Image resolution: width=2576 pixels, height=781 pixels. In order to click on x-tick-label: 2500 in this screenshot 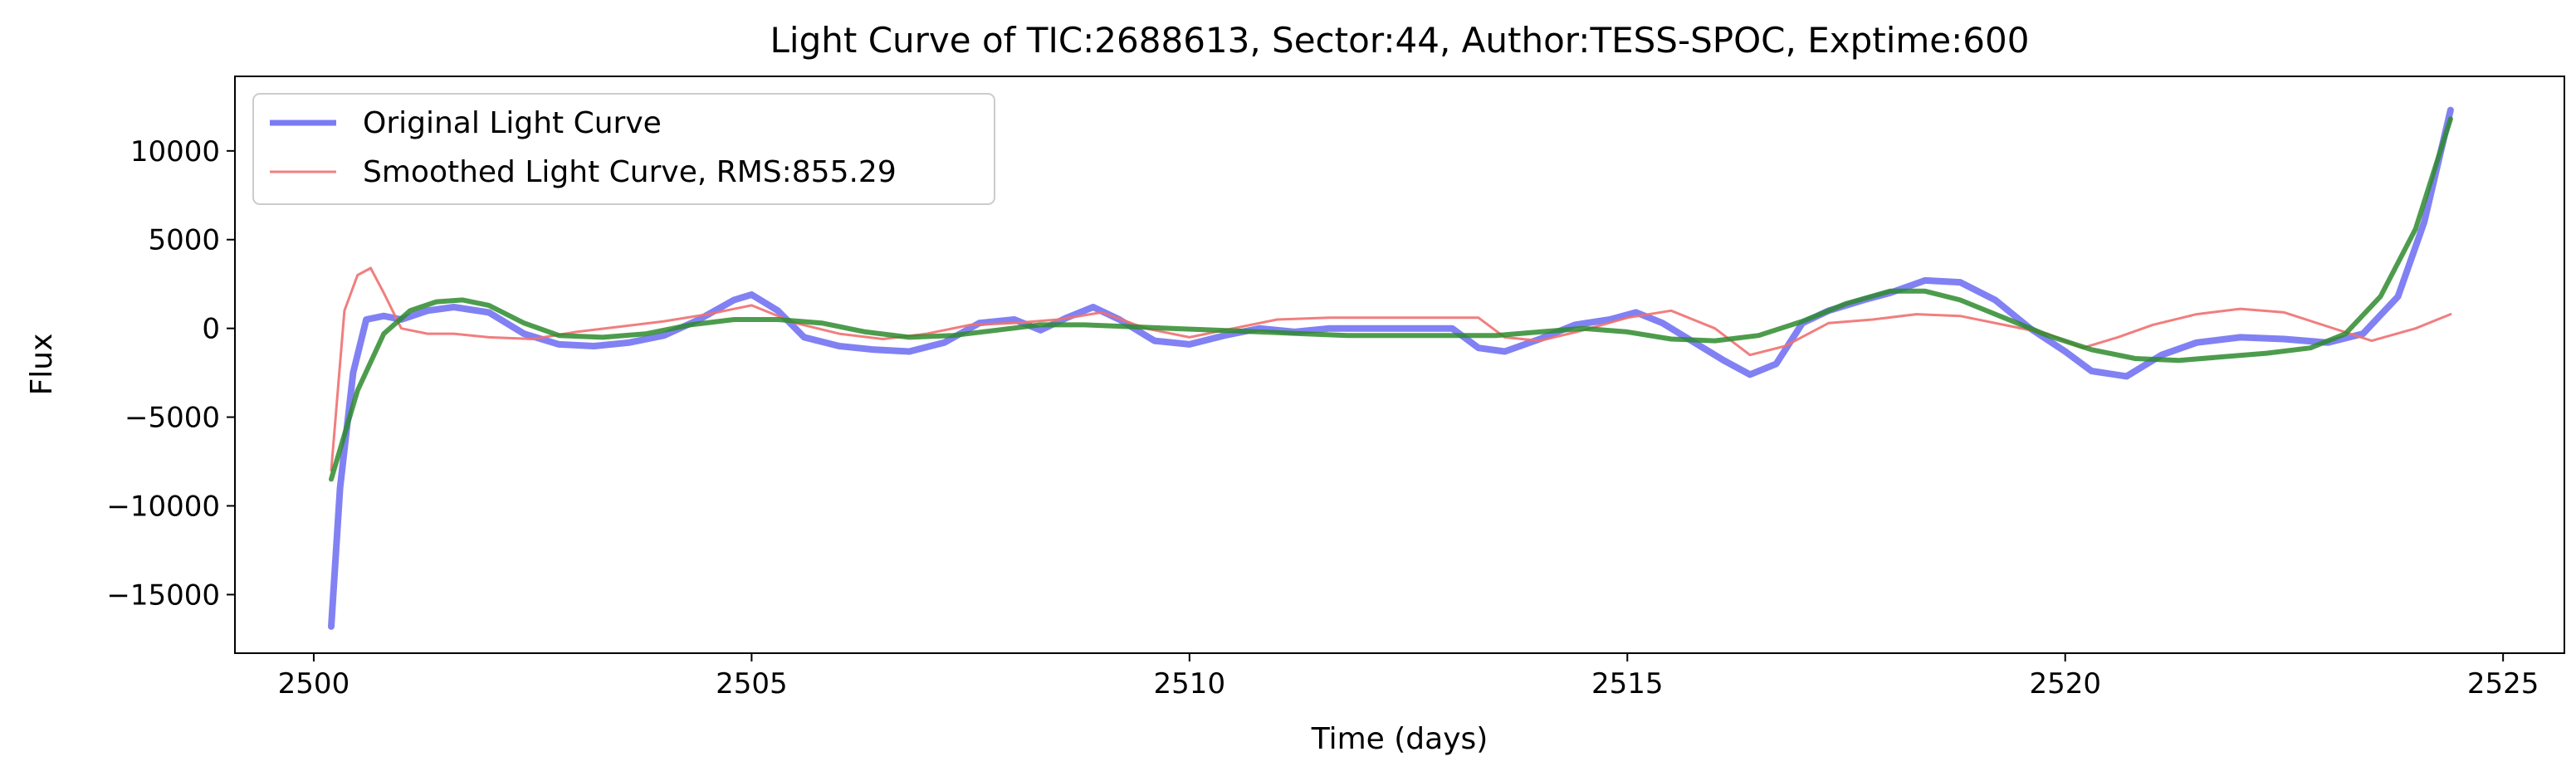, I will do `click(314, 683)`.